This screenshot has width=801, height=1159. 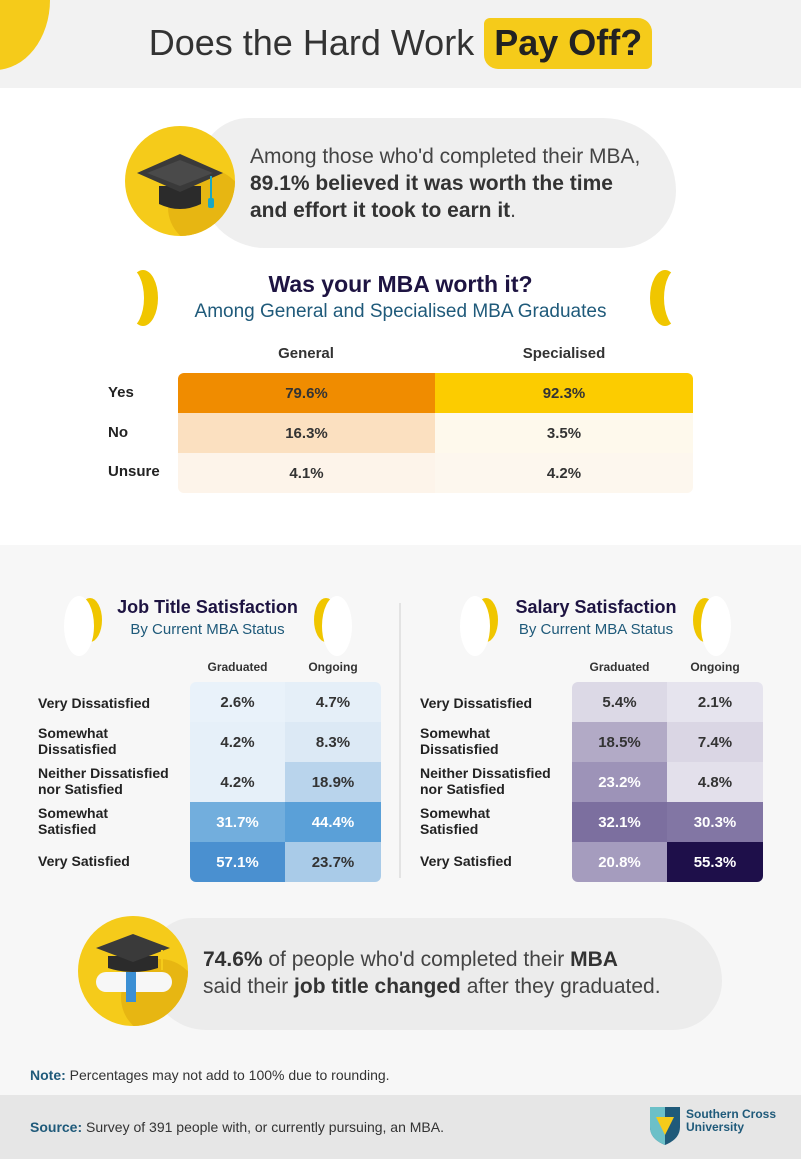 What do you see at coordinates (237, 822) in the screenshot?
I see `job-cell: 31.7%` at bounding box center [237, 822].